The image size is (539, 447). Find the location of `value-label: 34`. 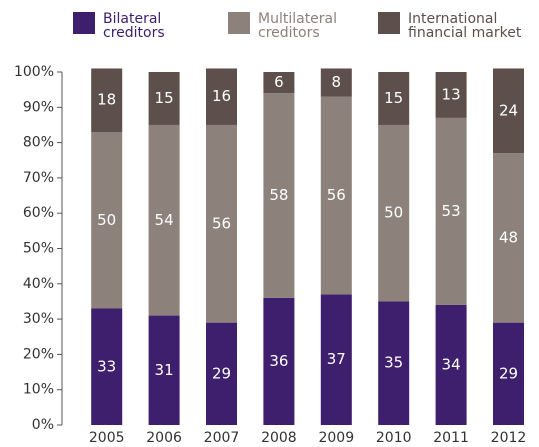

value-label: 34 is located at coordinates (451, 364).